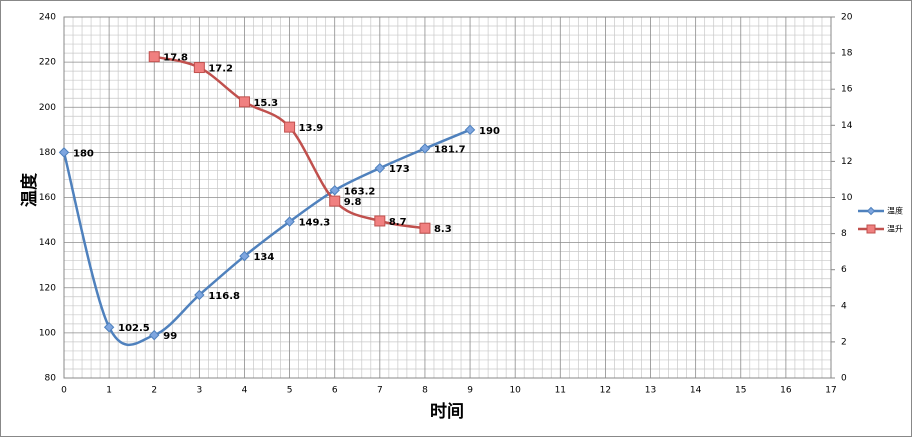 Image resolution: width=912 pixels, height=437 pixels. What do you see at coordinates (47, 288) in the screenshot?
I see `y-tick-label: 120` at bounding box center [47, 288].